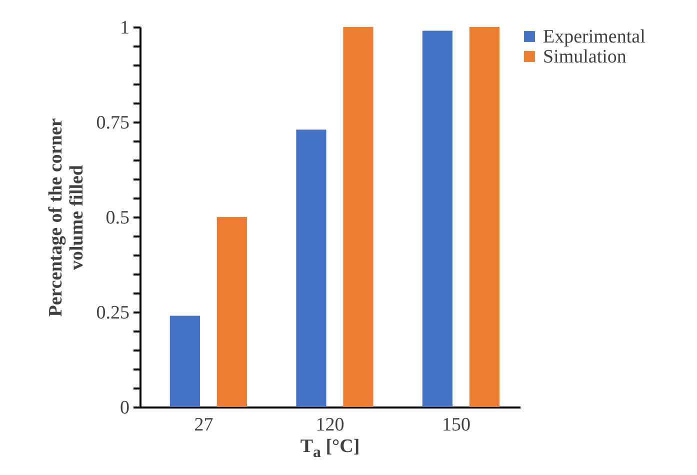 The height and width of the screenshot is (475, 697). Describe the element at coordinates (118, 218) in the screenshot. I see `y-tick-label: 0.5` at that location.